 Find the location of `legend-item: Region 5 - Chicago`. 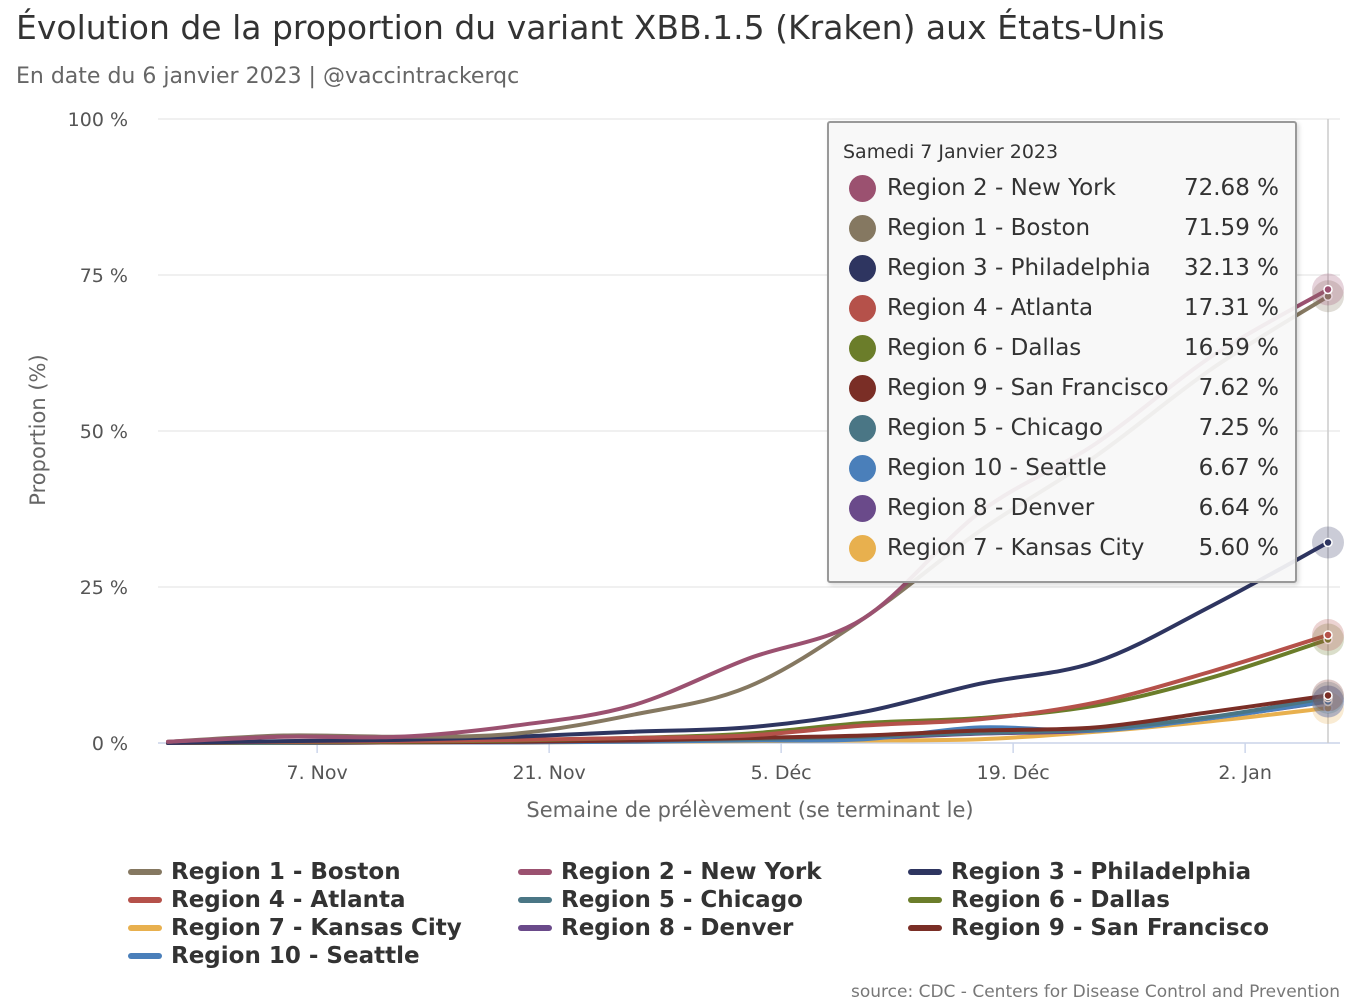

legend-item: Region 5 - Chicago is located at coordinates (660, 900).